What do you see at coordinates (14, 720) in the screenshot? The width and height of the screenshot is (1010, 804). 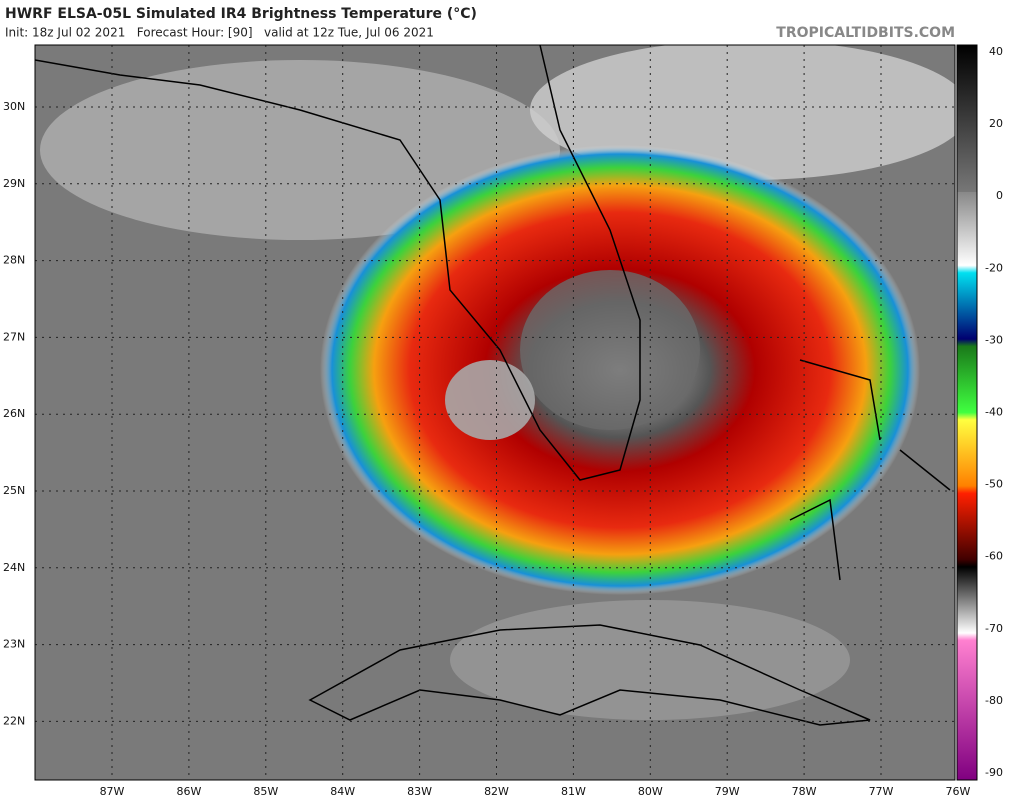 I see `latitude-label: 22N` at bounding box center [14, 720].